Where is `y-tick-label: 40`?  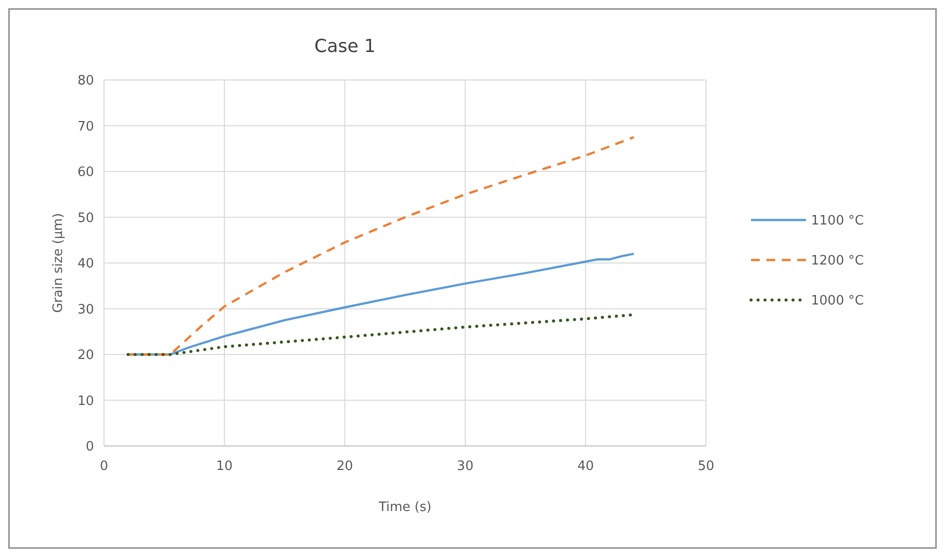
y-tick-label: 40 is located at coordinates (85, 264).